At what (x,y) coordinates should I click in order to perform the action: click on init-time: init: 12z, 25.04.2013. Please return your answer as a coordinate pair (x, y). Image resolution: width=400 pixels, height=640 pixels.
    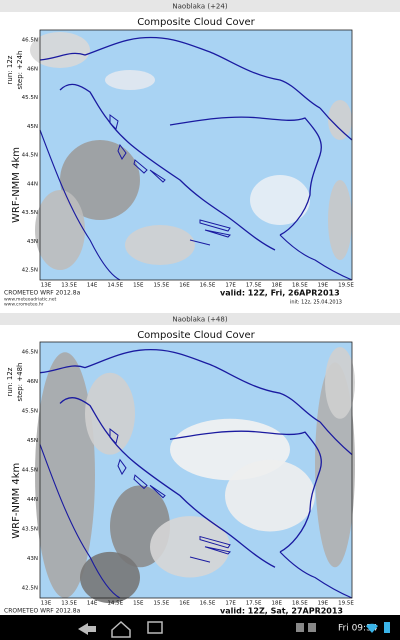
    Looking at the image, I should click on (316, 303).